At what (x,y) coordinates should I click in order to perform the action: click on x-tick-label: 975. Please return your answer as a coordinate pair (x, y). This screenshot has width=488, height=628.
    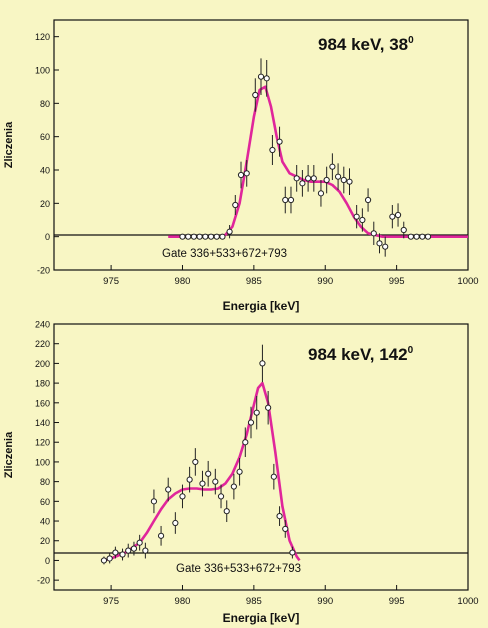
    Looking at the image, I should click on (111, 281).